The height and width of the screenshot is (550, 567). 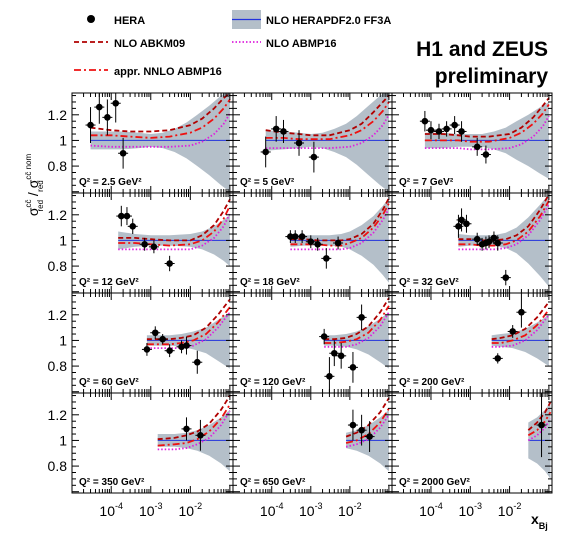 I want to click on panel-10: 0.8 1 1.2 Q² = 350 GeV², so click(x=141, y=443).